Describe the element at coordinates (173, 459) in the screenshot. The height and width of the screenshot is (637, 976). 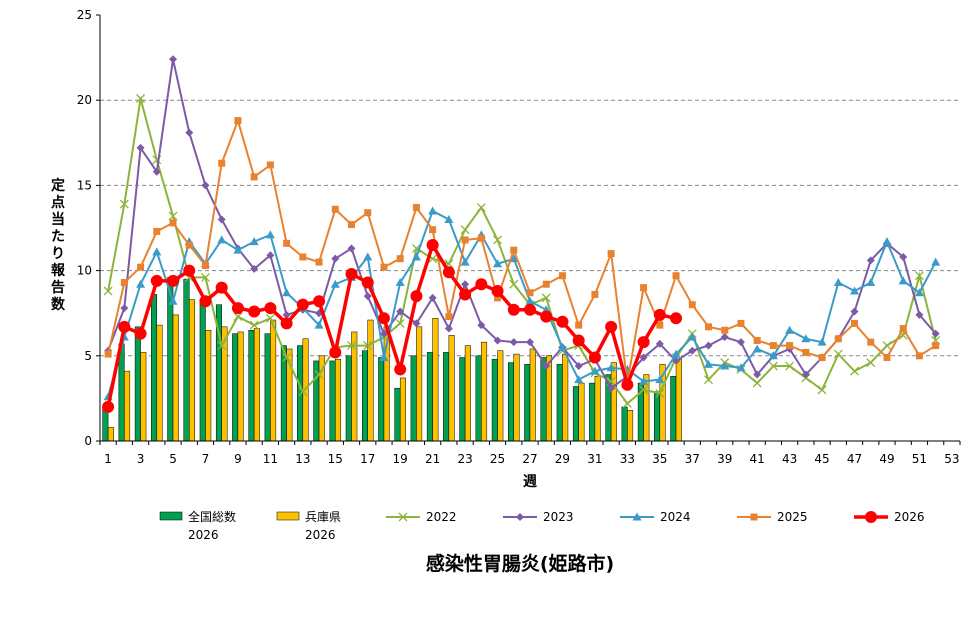
I see `x-tick-label: 5` at that location.